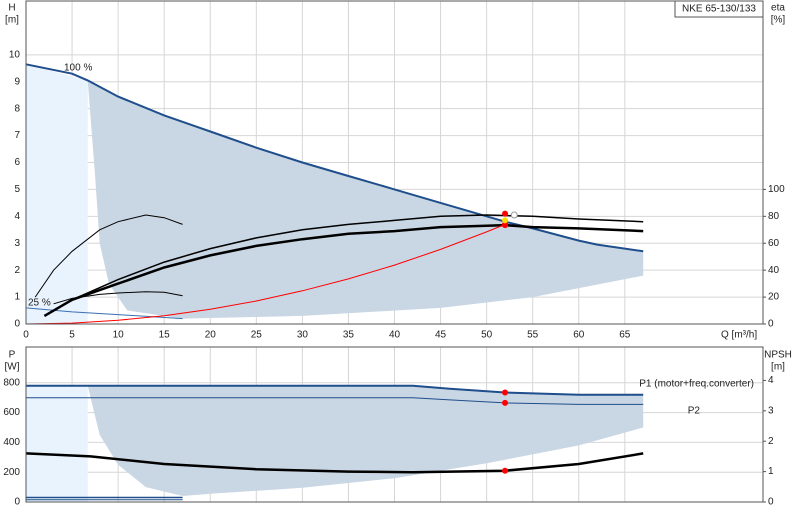 Image resolution: width=800 pixels, height=520 pixels. I want to click on y-tick-label: 200, so click(11, 472).